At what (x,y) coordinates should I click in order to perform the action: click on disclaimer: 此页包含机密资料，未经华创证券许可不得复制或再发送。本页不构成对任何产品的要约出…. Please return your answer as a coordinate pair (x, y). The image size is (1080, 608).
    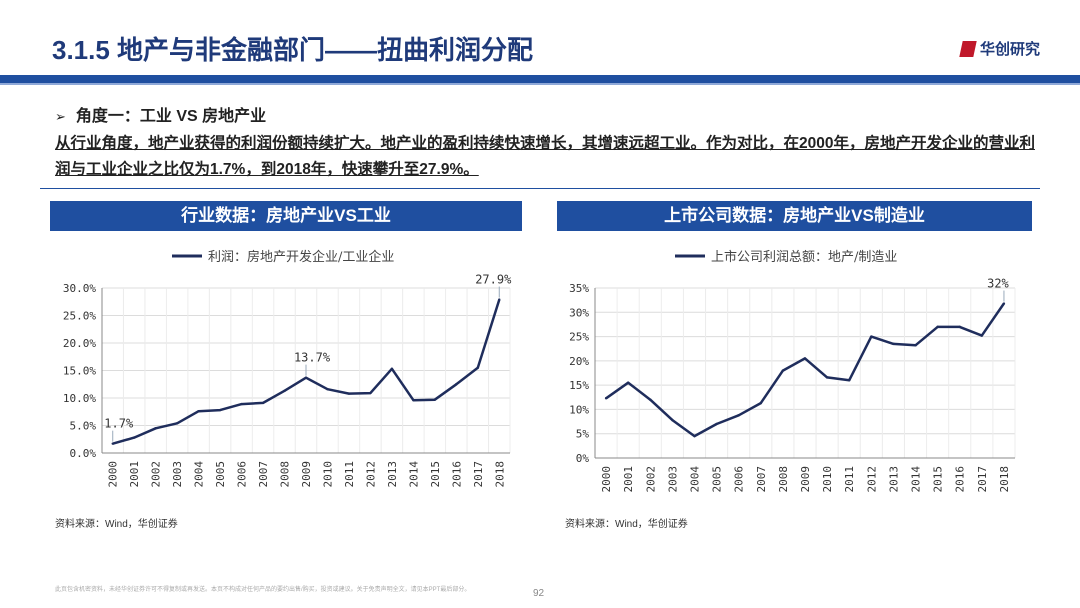
    Looking at the image, I should click on (263, 590).